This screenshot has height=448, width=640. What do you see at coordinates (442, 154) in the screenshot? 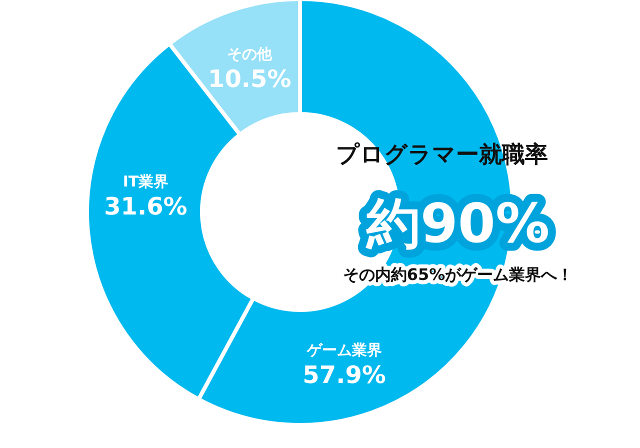
I see `text: プログラマー就職率` at bounding box center [442, 154].